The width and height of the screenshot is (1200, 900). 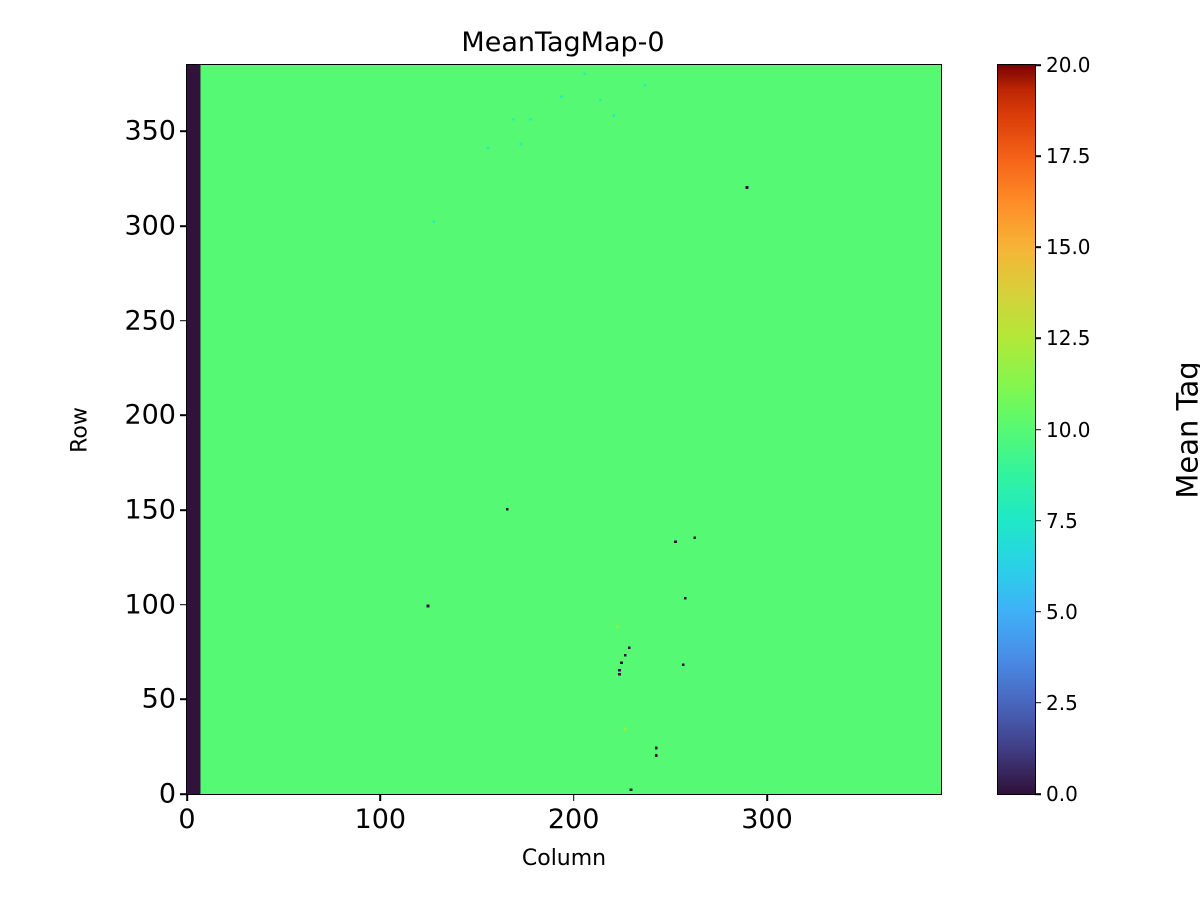 What do you see at coordinates (1068, 338) in the screenshot?
I see `colorbar-tick-label: 12.5` at bounding box center [1068, 338].